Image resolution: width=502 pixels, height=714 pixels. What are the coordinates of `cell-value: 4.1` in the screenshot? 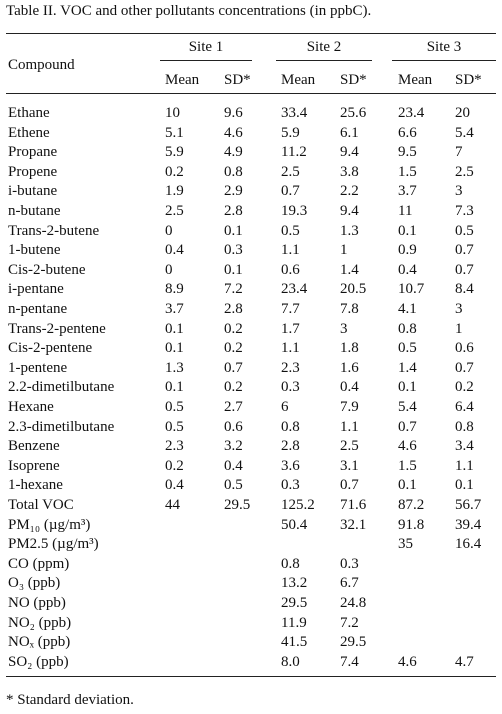 It's located at (407, 309).